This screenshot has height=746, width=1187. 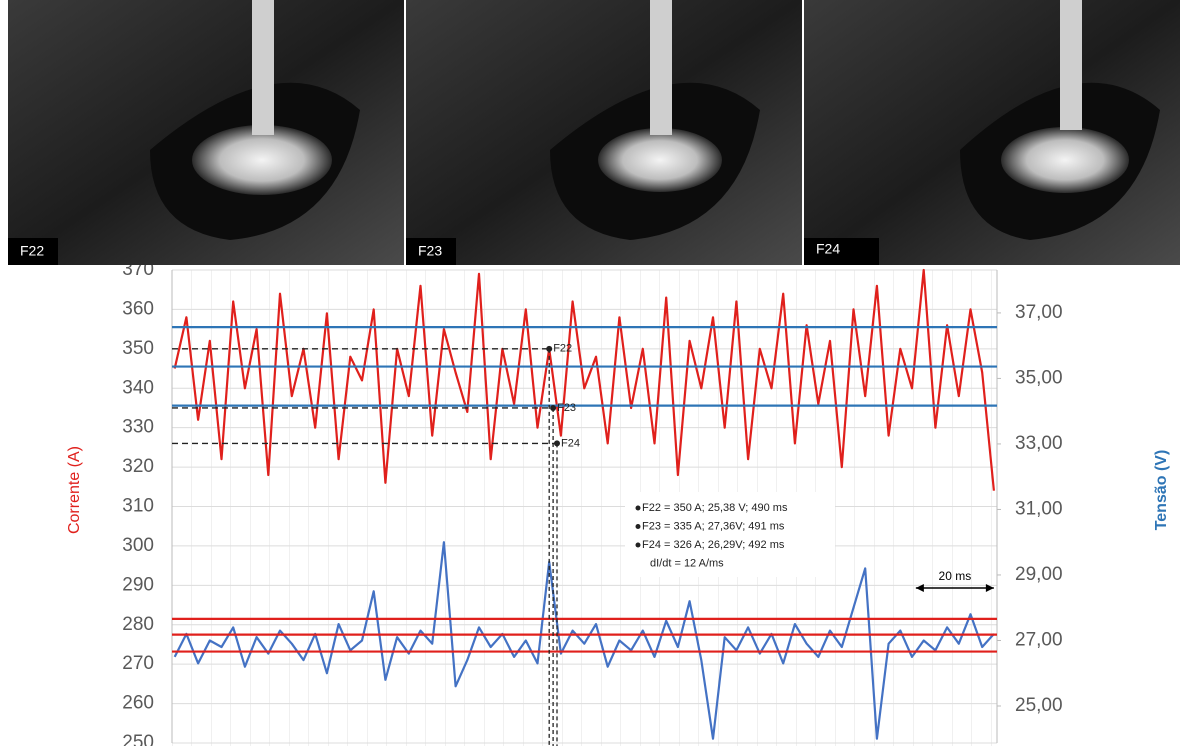 I want to click on y2-axis-label: Tensão (V), so click(x=1161, y=490).